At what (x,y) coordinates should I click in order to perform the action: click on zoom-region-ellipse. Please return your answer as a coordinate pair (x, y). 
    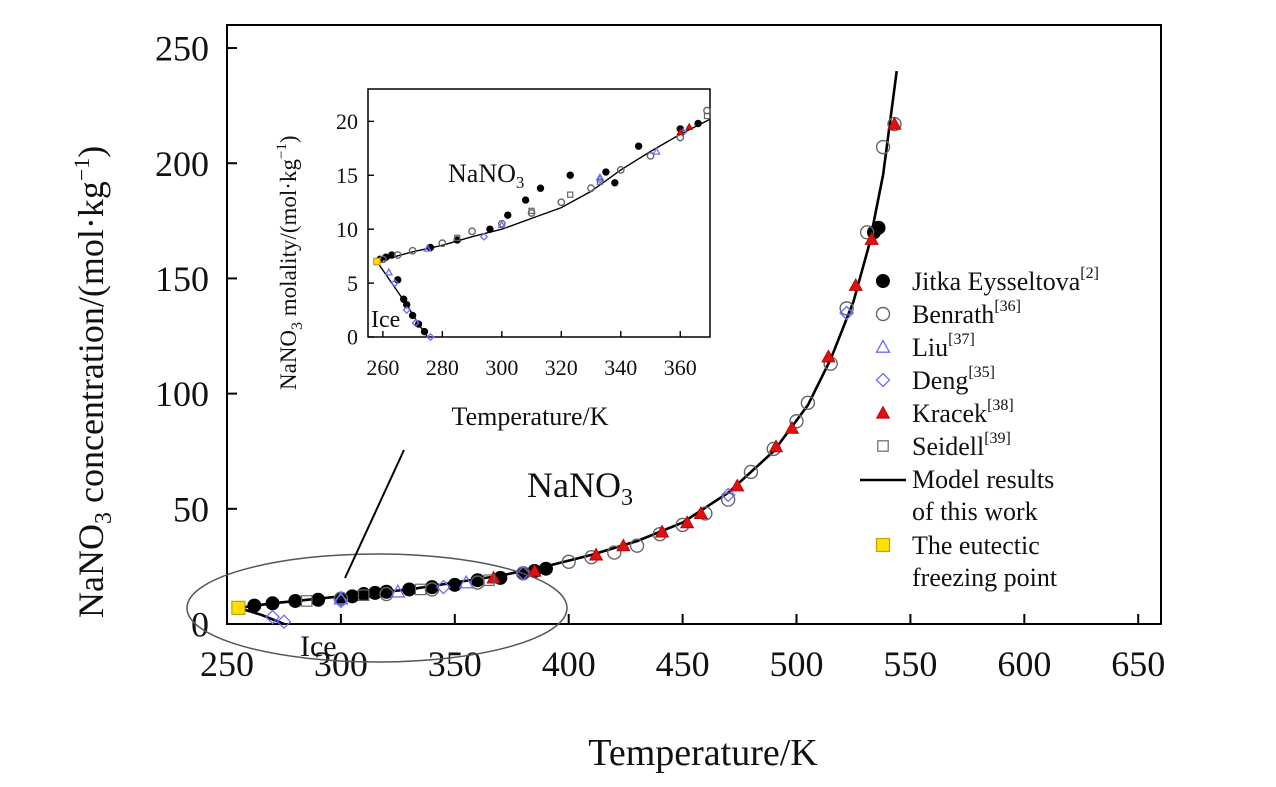
    Looking at the image, I should click on (377, 608).